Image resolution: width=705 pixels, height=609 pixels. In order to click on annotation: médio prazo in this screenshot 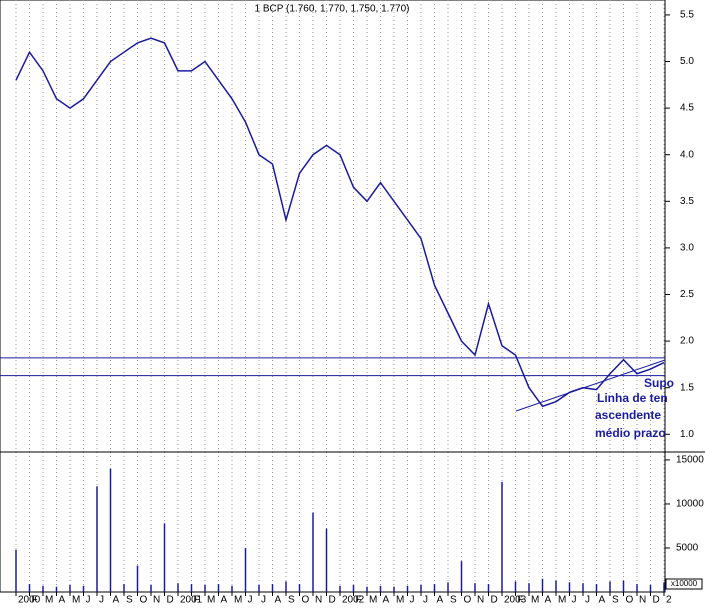, I will do `click(630, 433)`.